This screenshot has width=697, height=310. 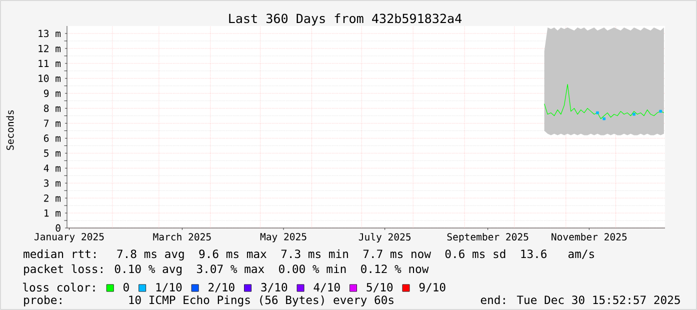 What do you see at coordinates (52, 183) in the screenshot?
I see `y-tick-label: 3 m` at bounding box center [52, 183].